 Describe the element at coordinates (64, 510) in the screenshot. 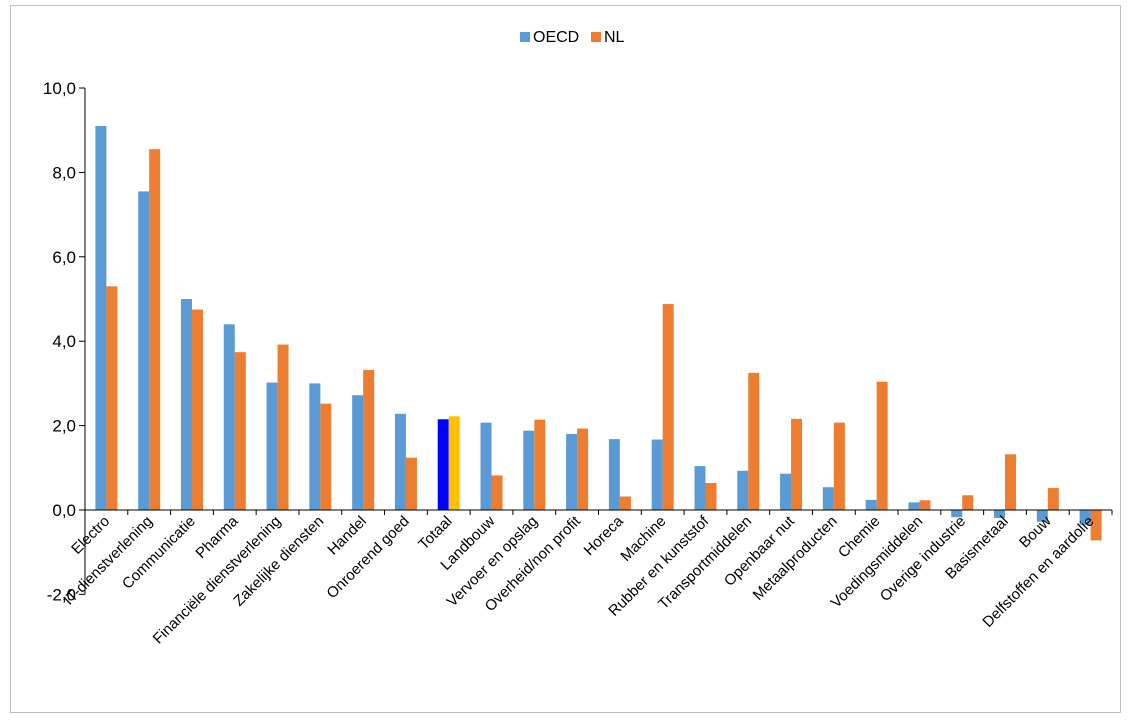

I see `y-tick-label: 0,0` at that location.